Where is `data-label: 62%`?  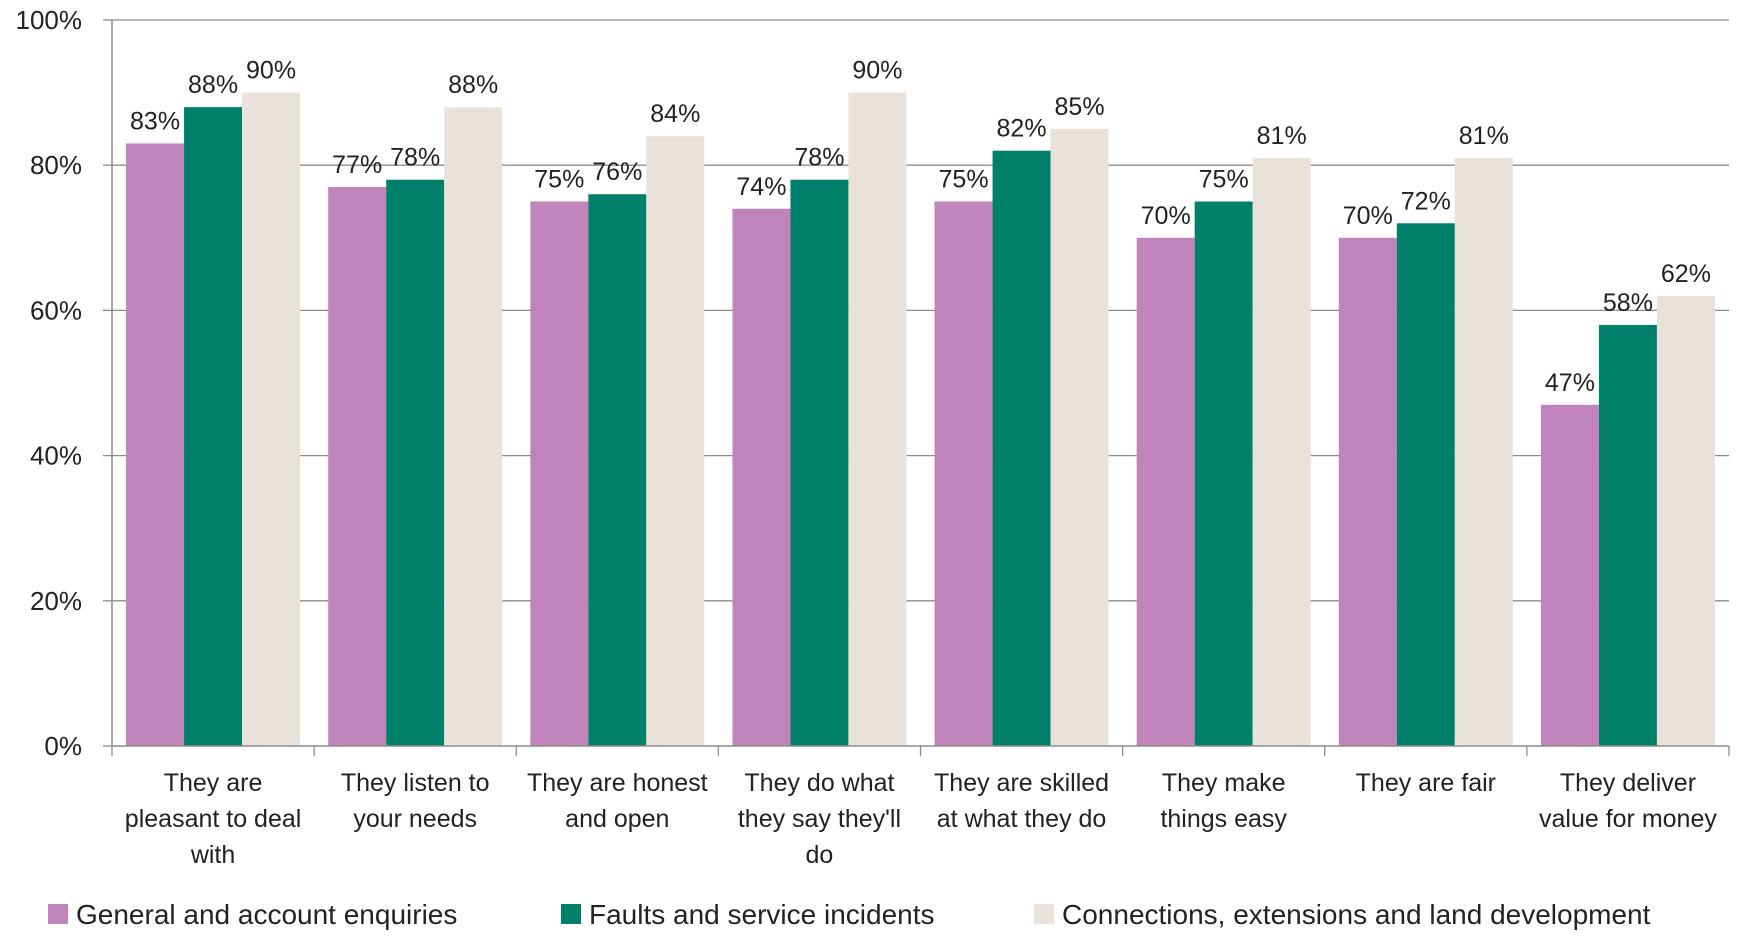
data-label: 62% is located at coordinates (1686, 274).